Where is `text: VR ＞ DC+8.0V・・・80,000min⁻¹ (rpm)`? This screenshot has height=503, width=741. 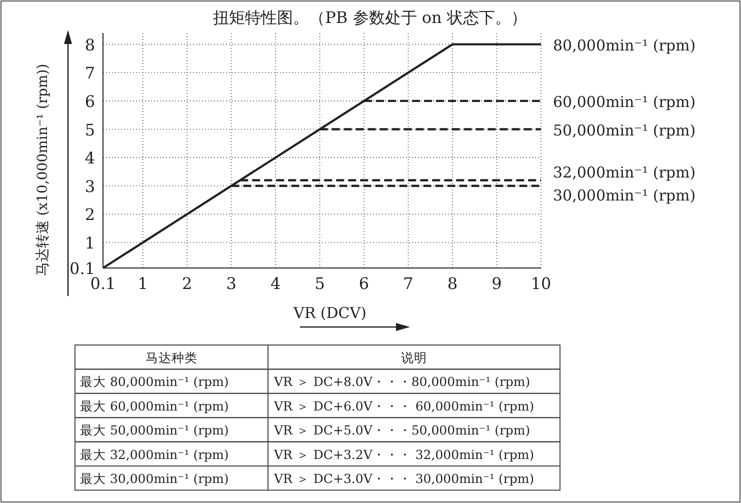 text: VR ＞ DC+8.0V・・・80,000min⁻¹ (rpm) is located at coordinates (401, 382).